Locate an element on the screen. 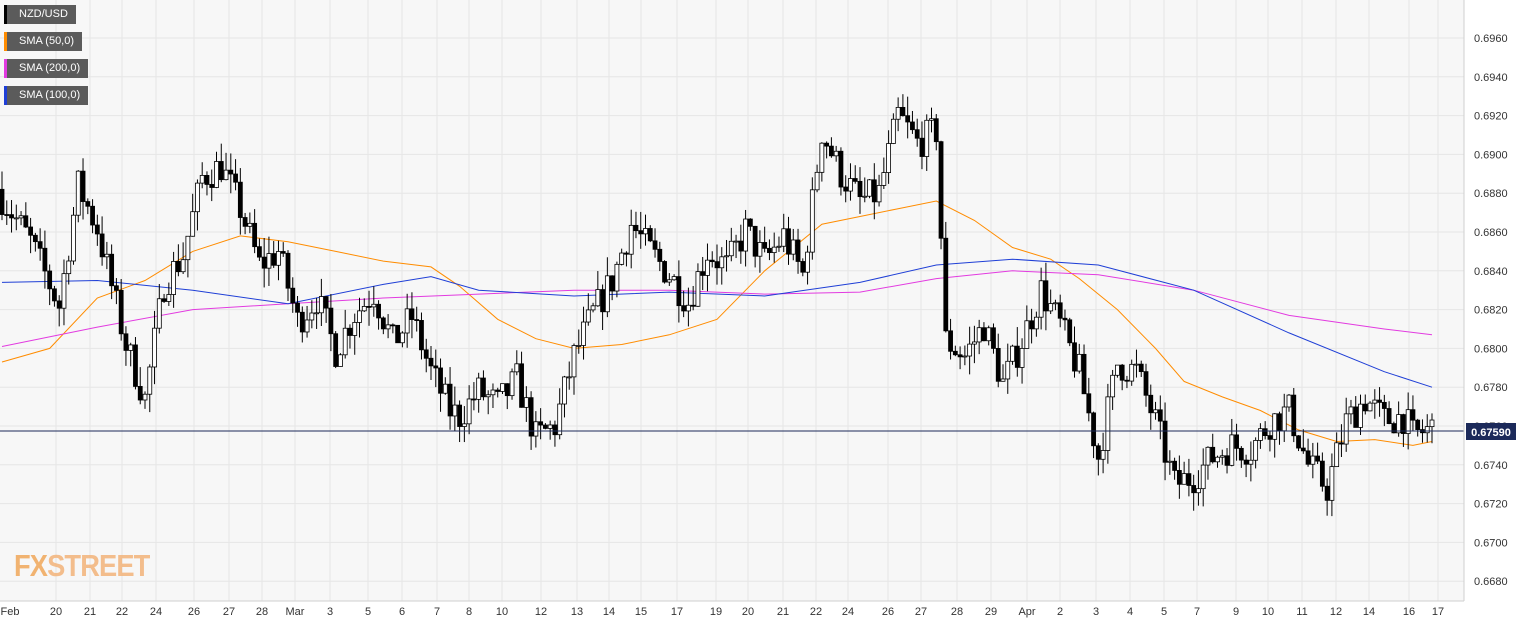 The height and width of the screenshot is (626, 1534). legend-item-sma-100: SMA (100,0) is located at coordinates (46, 95).